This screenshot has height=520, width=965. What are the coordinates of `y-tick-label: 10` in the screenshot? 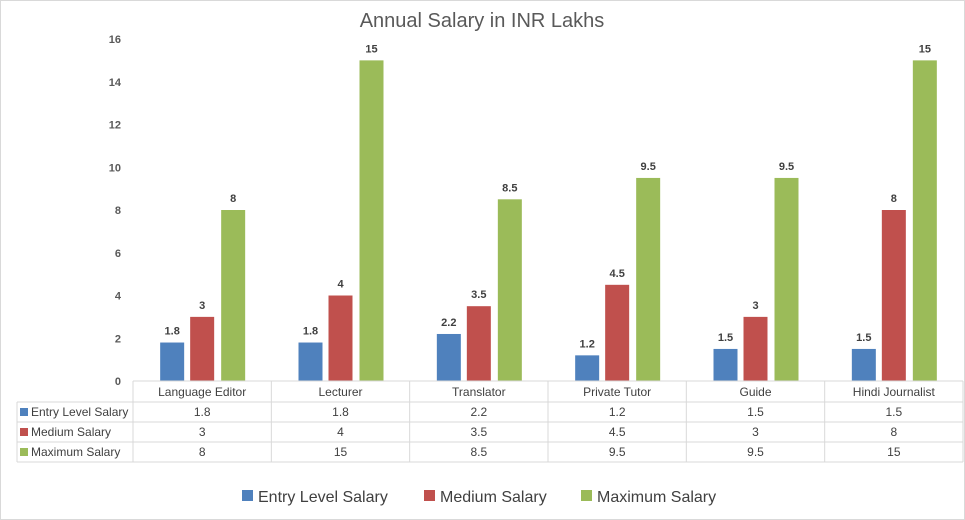 It's located at (115, 168).